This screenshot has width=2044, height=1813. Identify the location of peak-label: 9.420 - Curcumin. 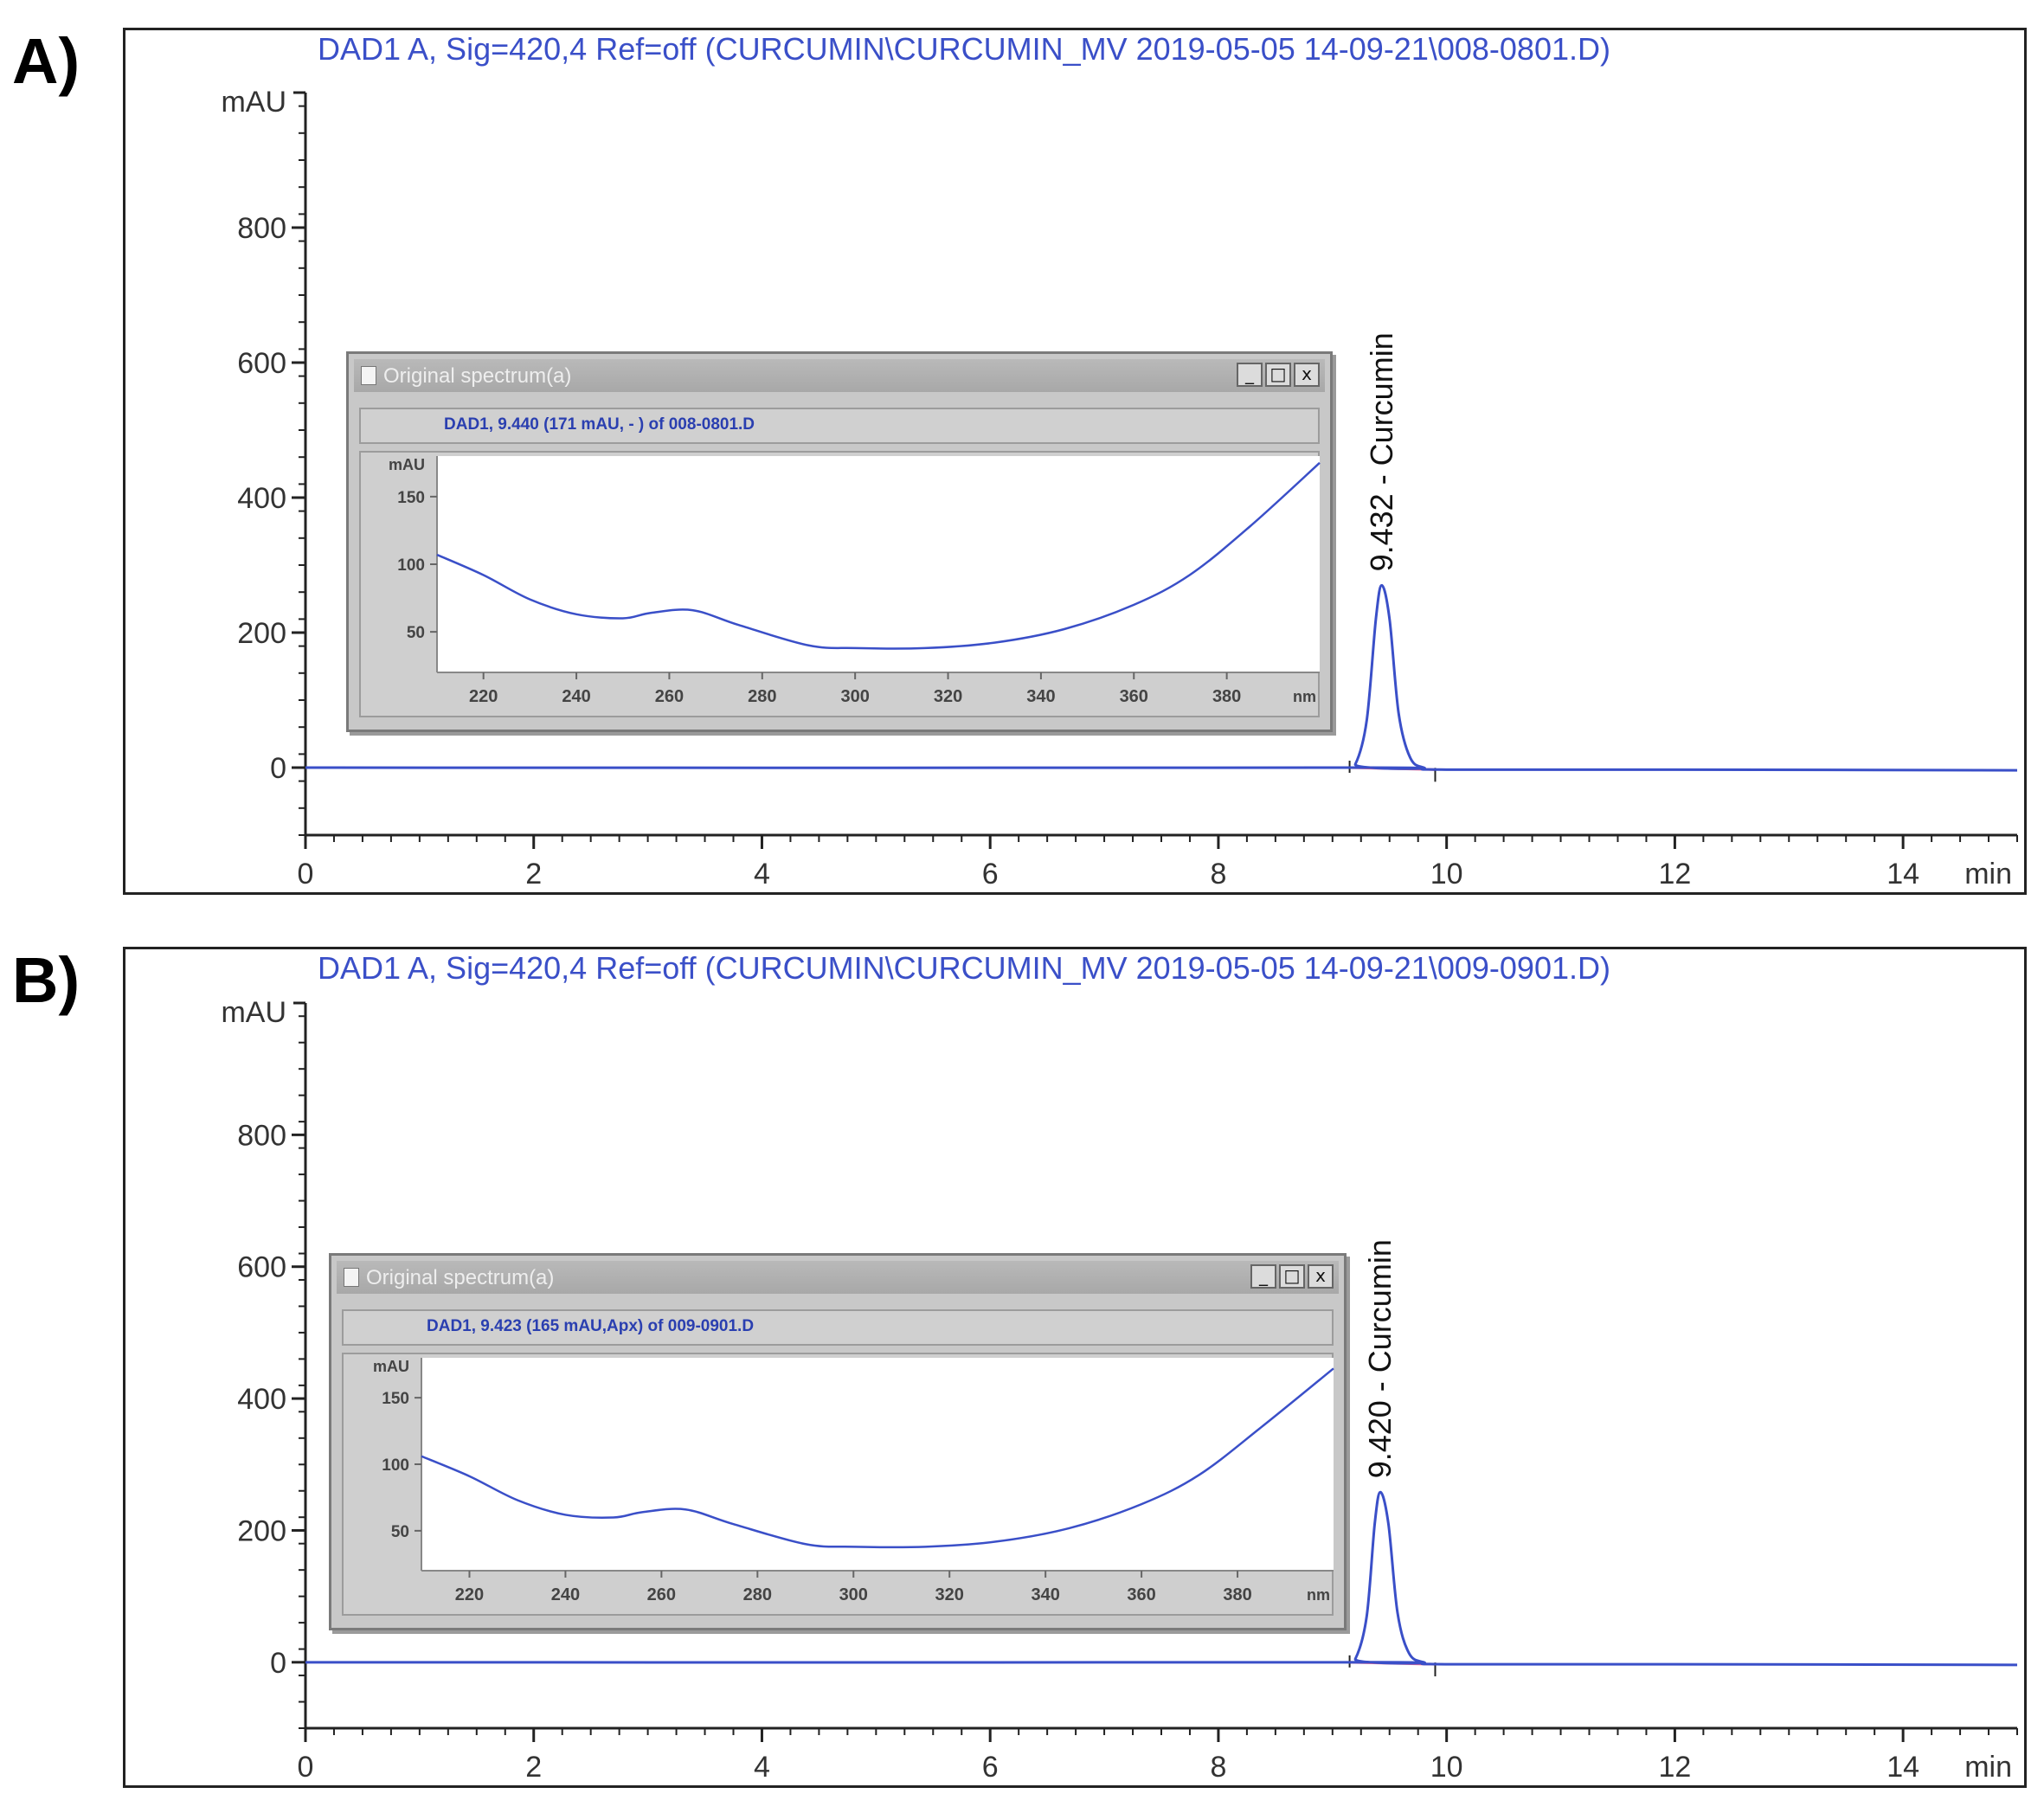
(1380, 1358).